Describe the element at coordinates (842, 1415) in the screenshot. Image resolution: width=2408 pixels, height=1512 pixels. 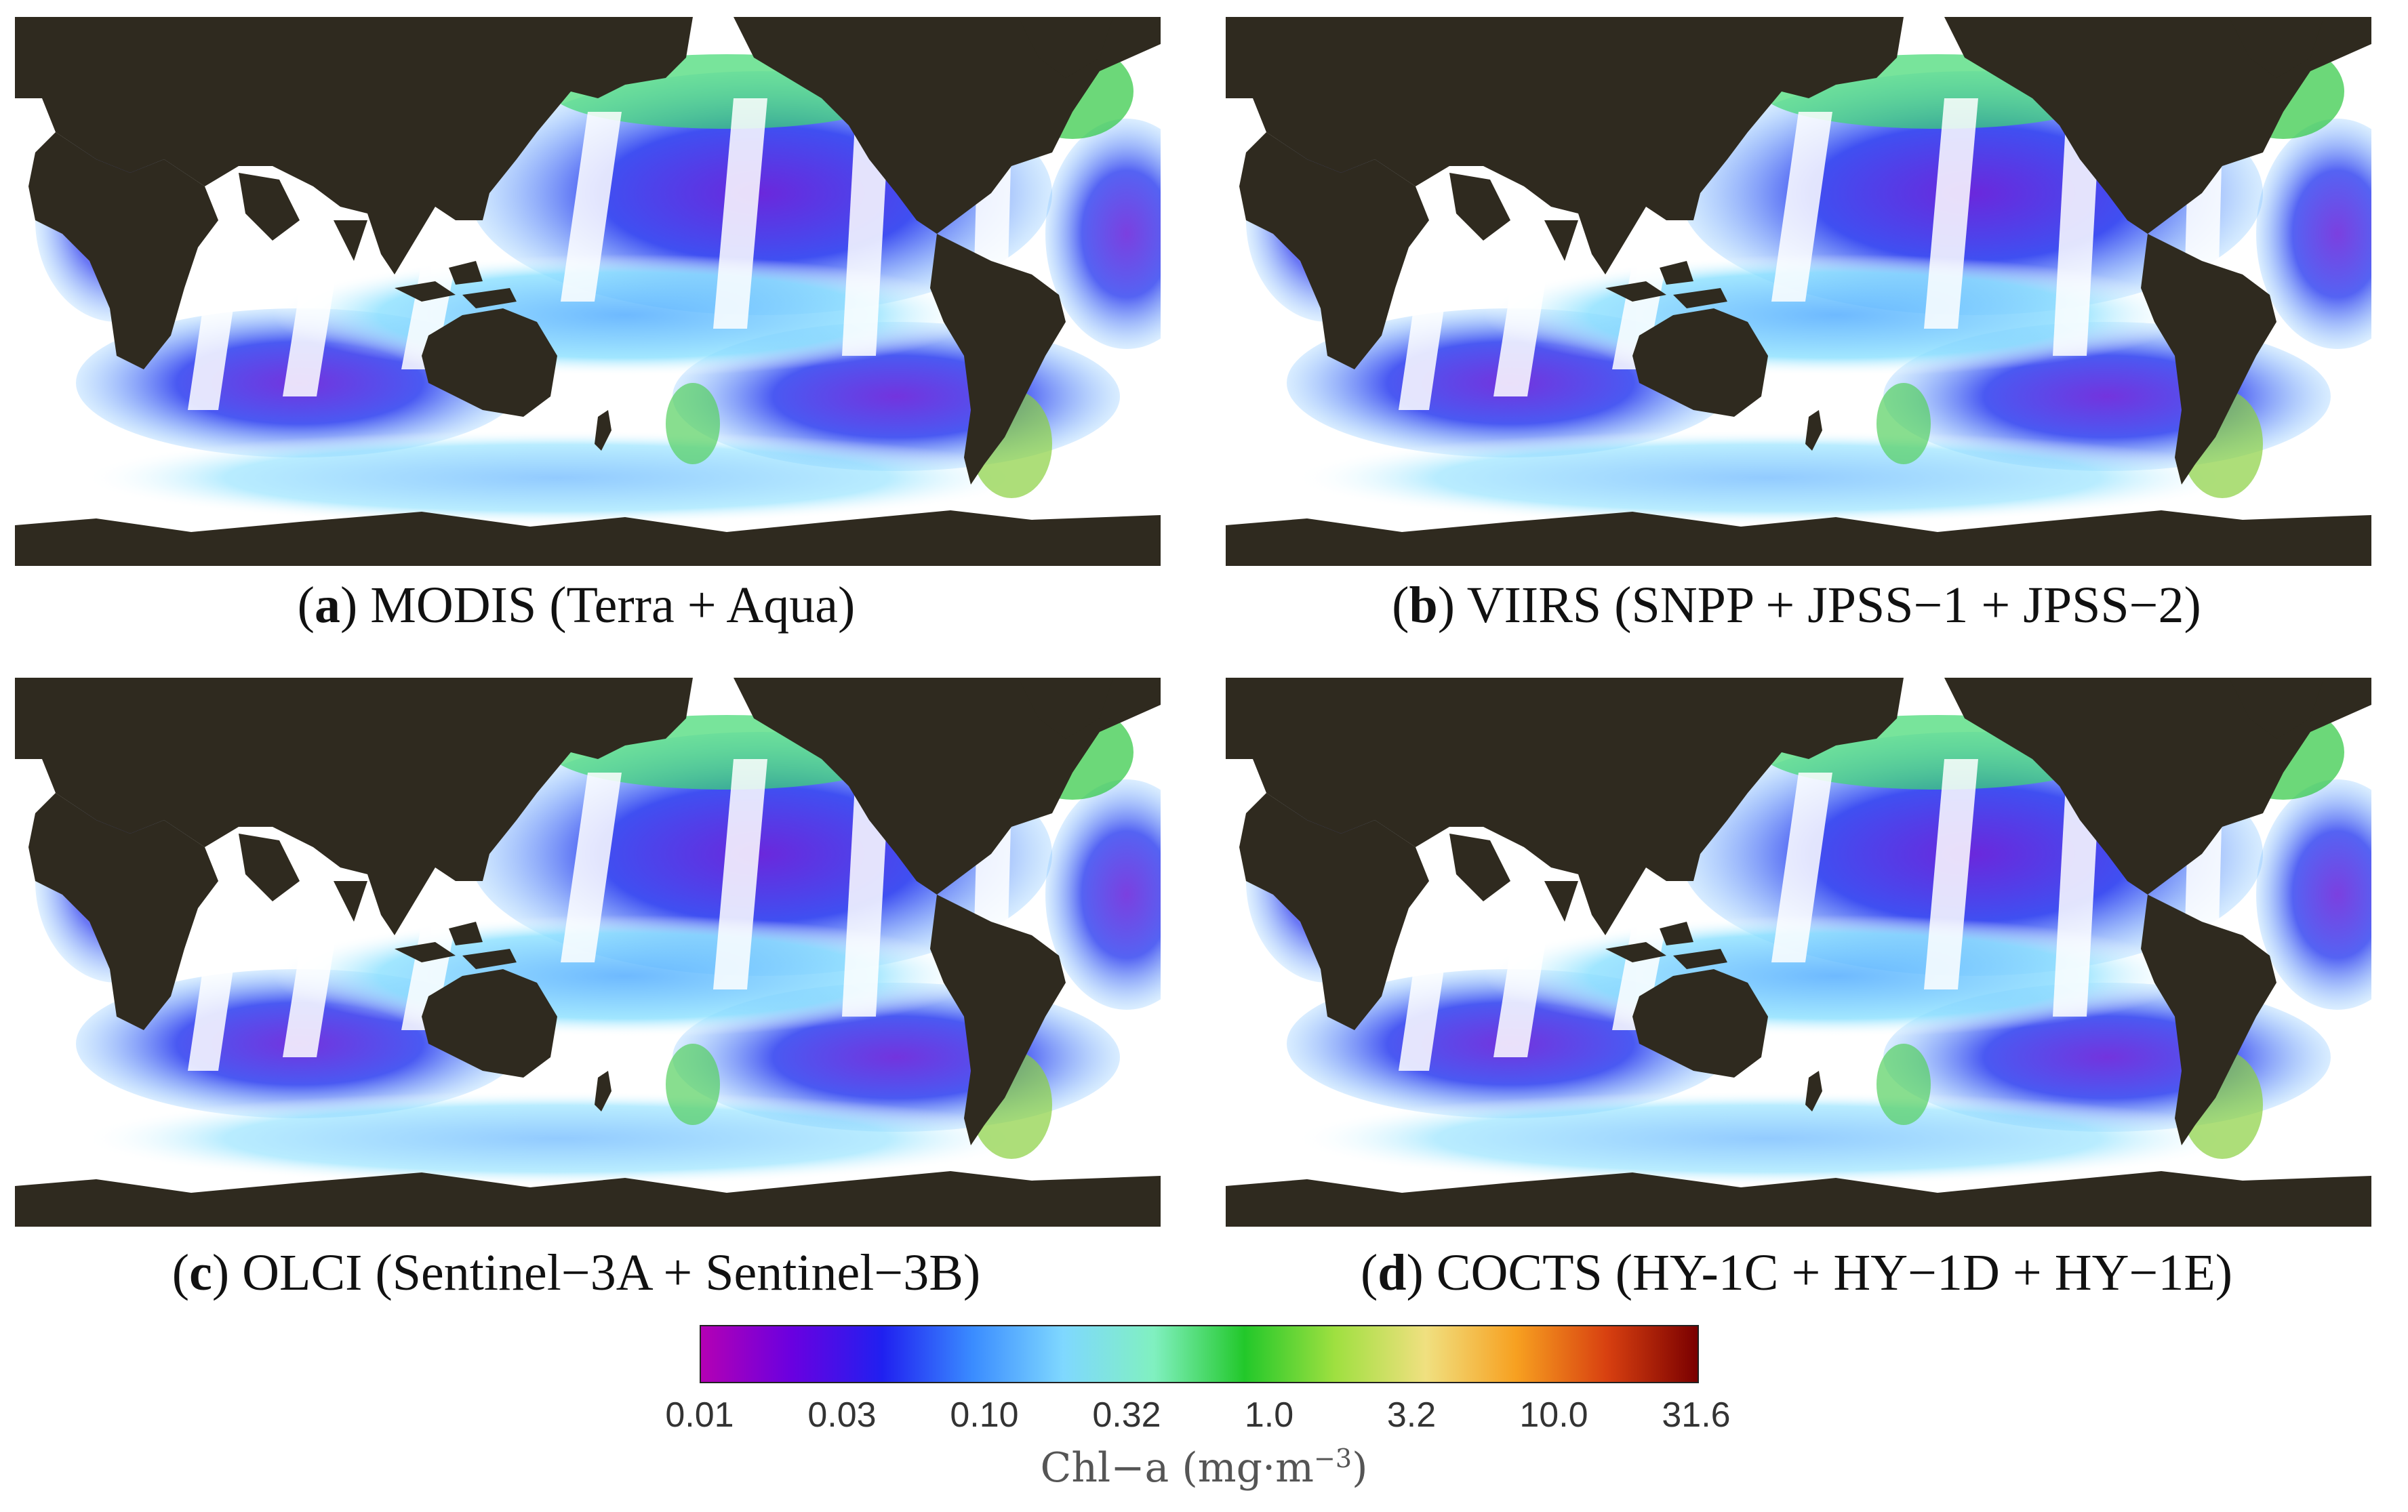
I see `colorbar-tick-label: 0.03` at that location.